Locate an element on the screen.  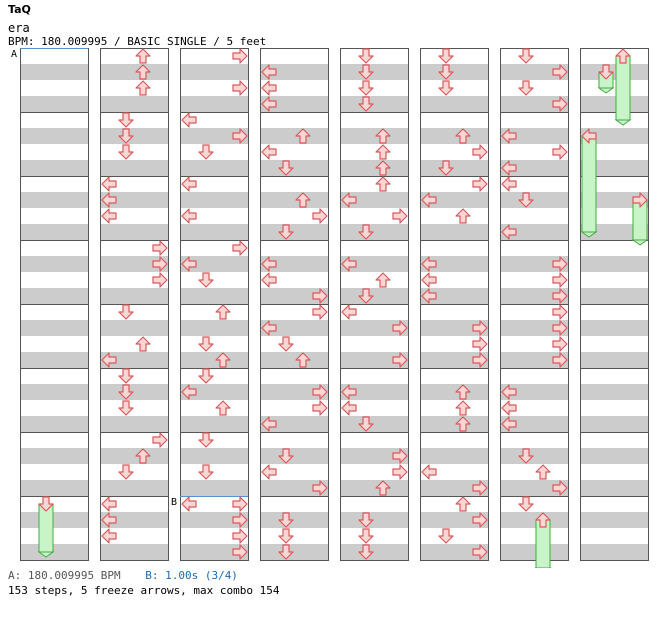
measure-box is located at coordinates (294, 528).